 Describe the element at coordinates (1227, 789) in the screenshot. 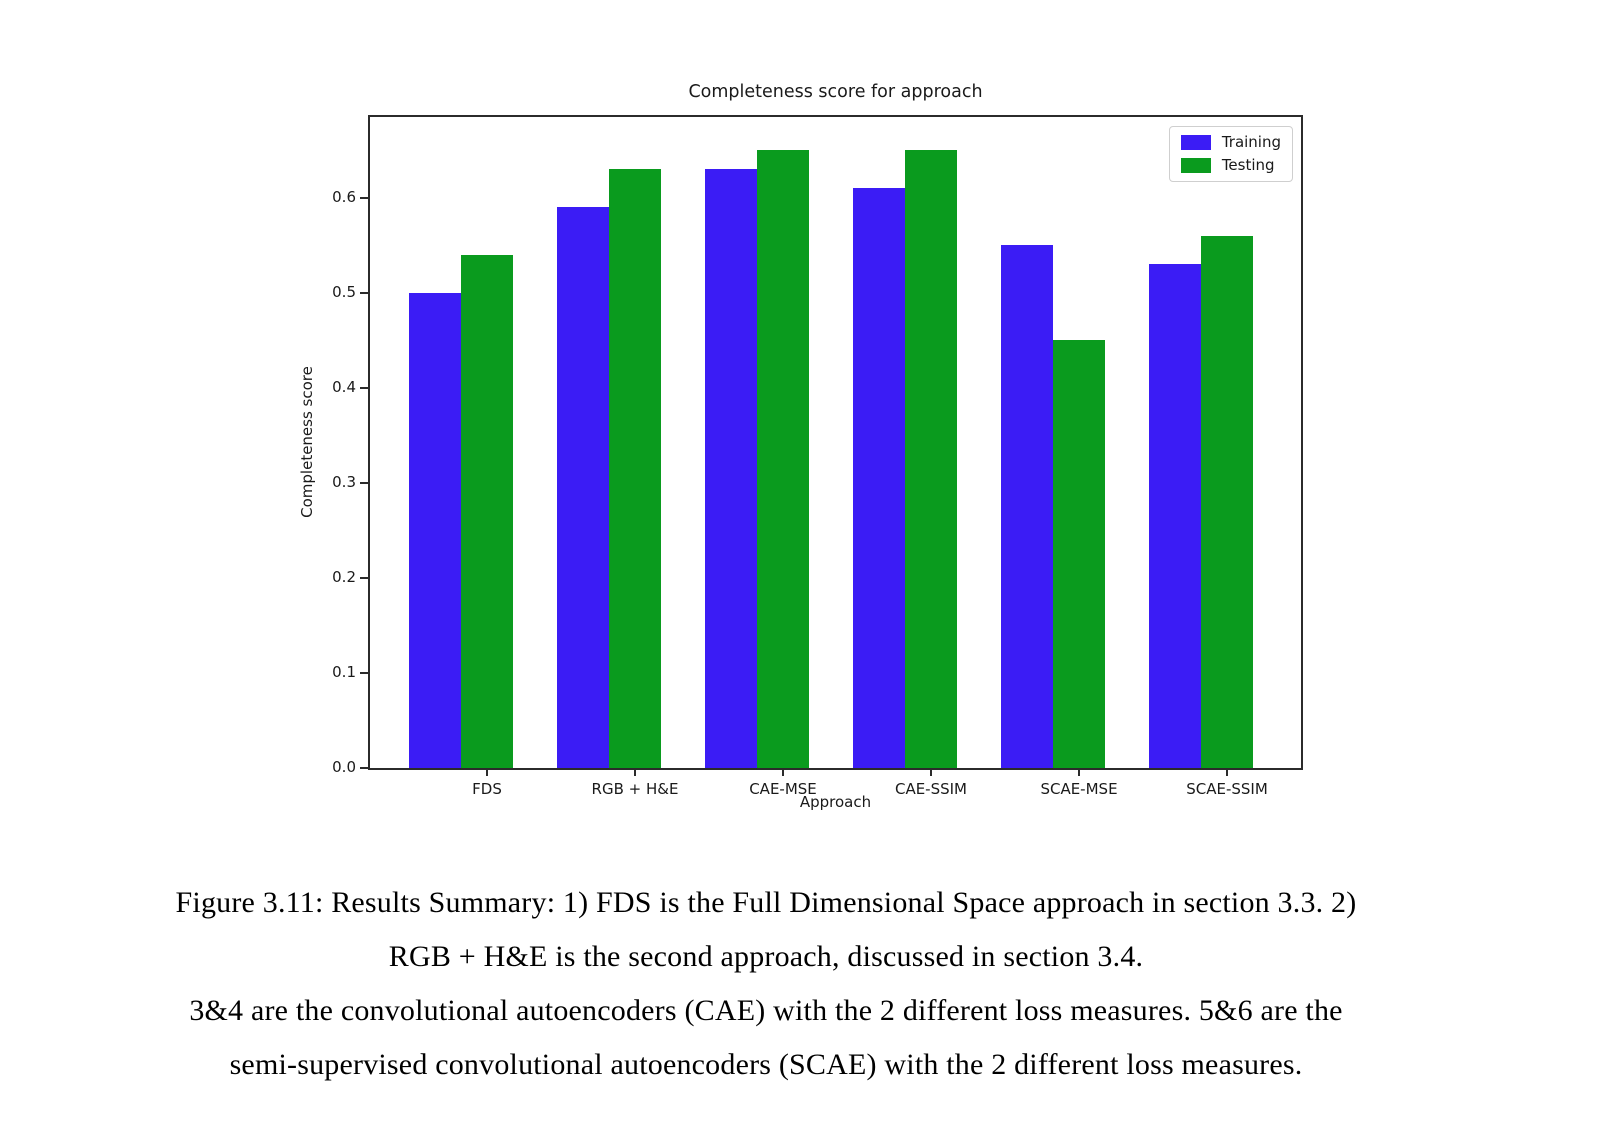

I see `x-tick-label-scae-ssim: SCAE-SSIM` at that location.